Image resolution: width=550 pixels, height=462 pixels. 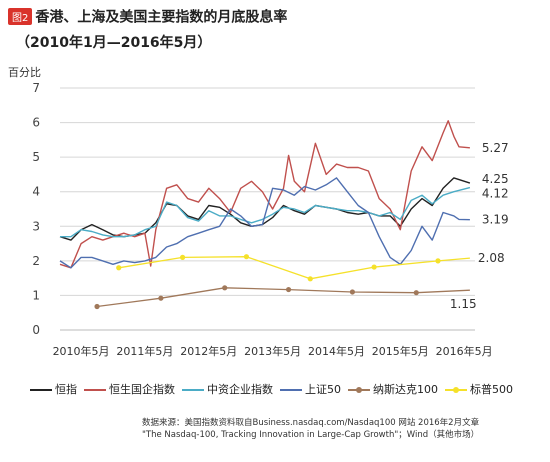 I want to click on end-value-label: 2.08, so click(x=491, y=258).